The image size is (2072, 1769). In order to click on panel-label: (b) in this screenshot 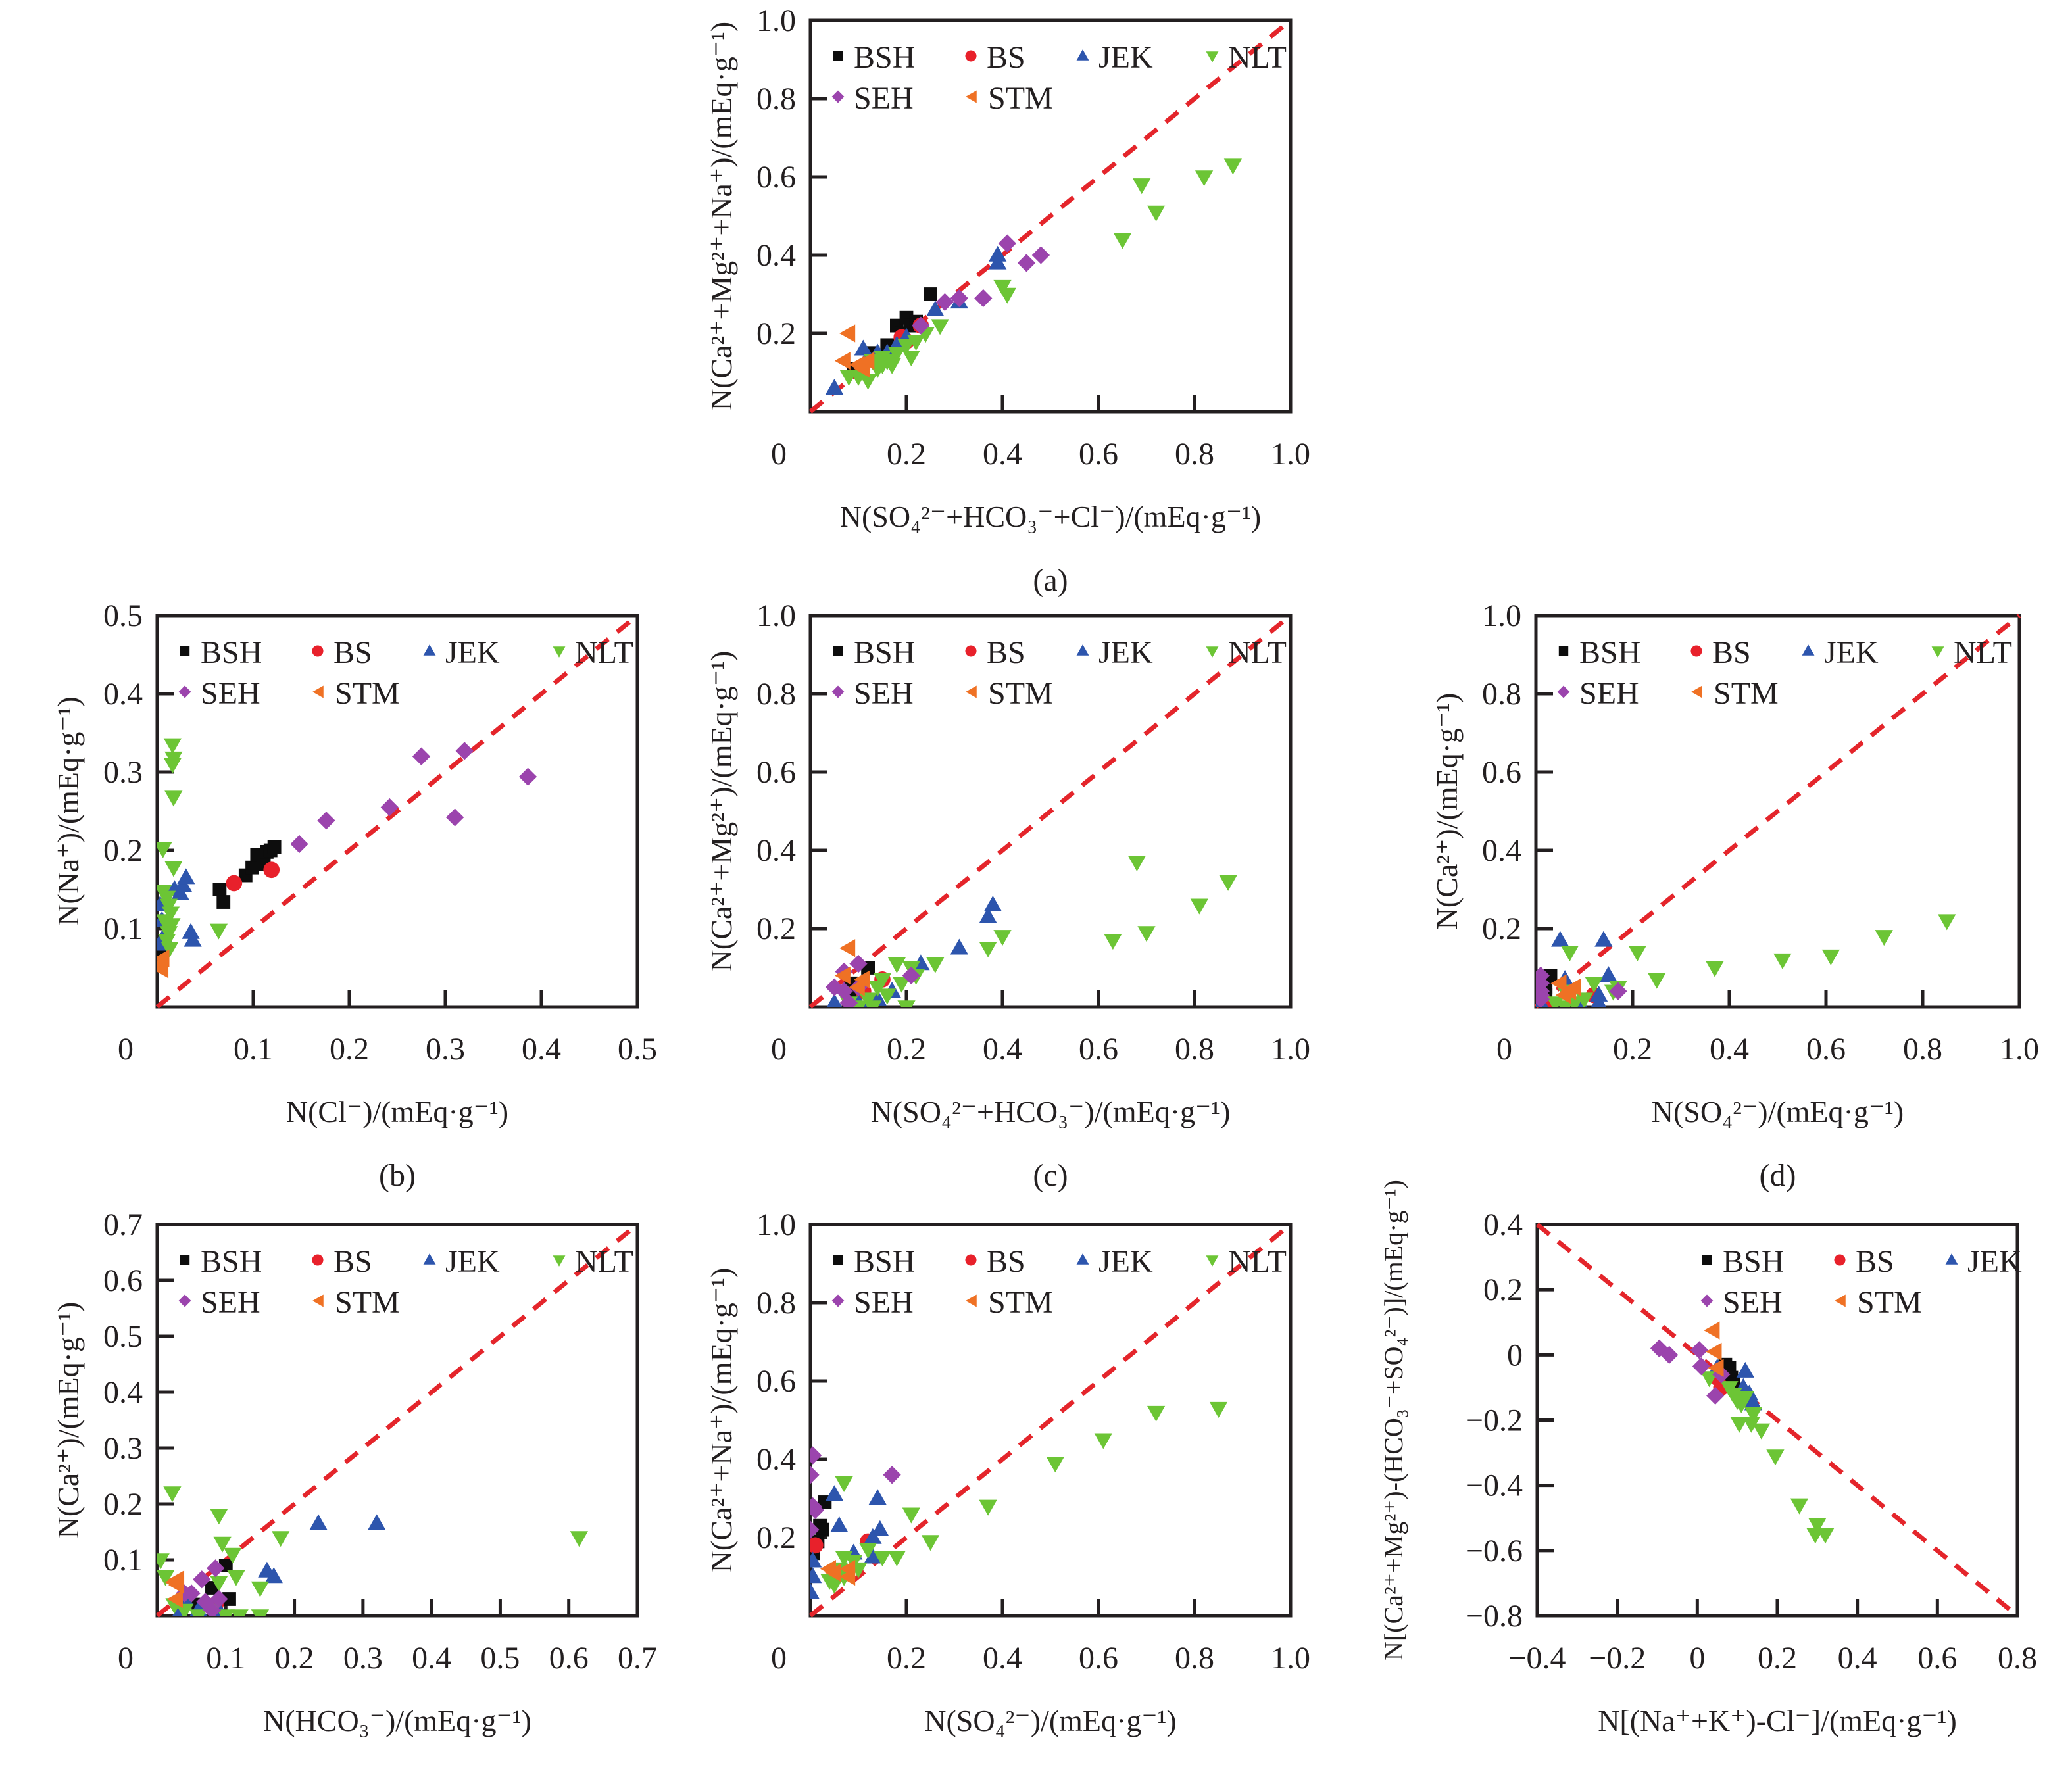, I will do `click(397, 1175)`.